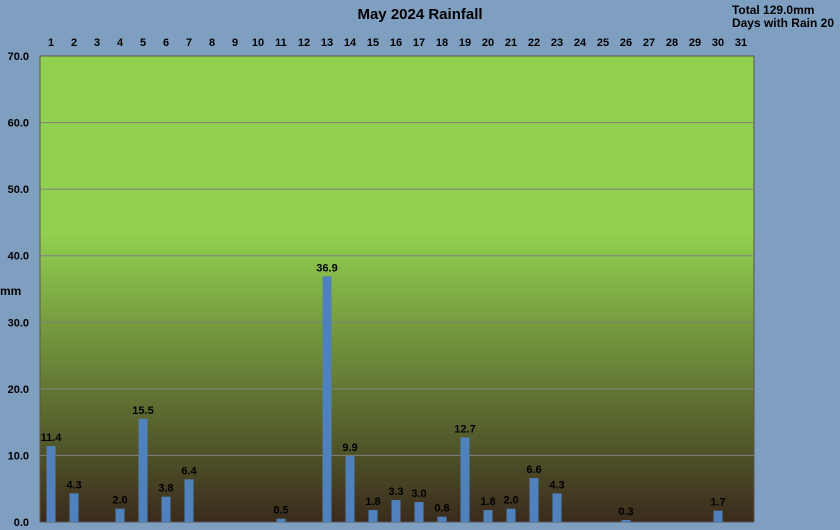 Image resolution: width=840 pixels, height=530 pixels. Describe the element at coordinates (142, 411) in the screenshot. I see `data-label: 15.5` at that location.